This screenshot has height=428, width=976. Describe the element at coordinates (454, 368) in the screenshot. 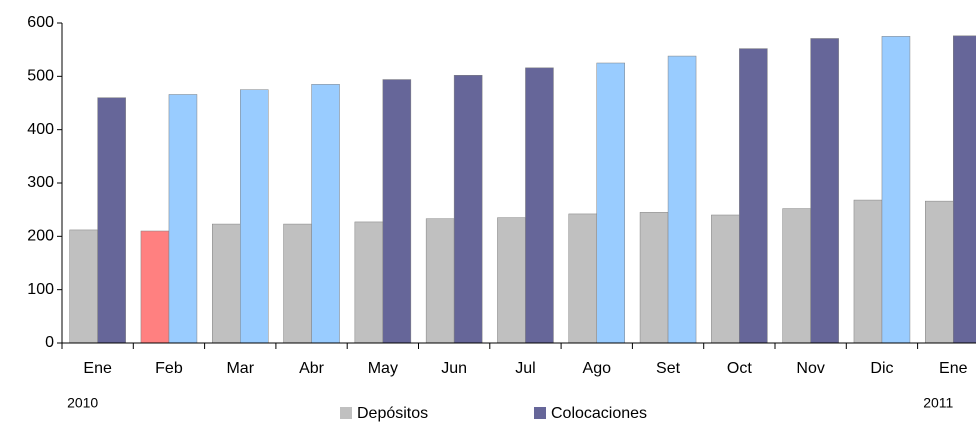

I see `x-tick-label: Jun` at that location.